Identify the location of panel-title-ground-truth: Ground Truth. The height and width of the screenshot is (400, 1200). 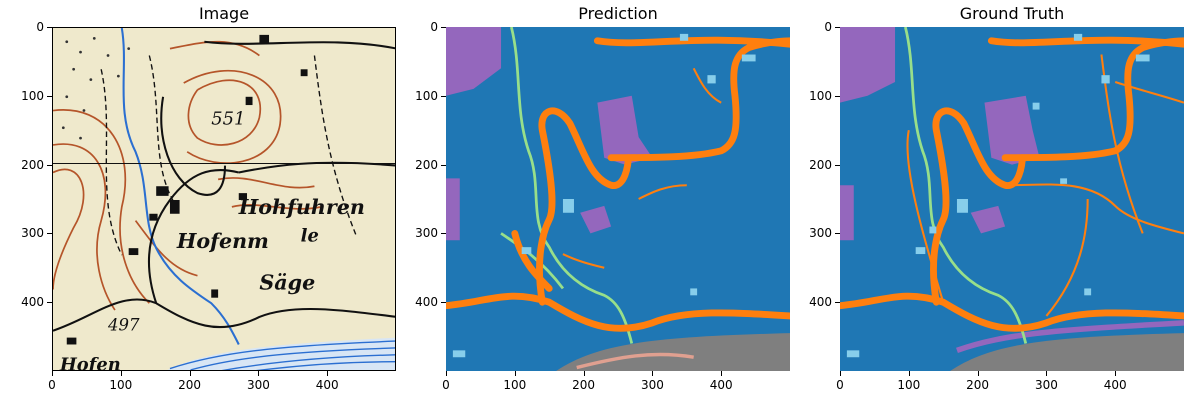
(1012, 13).